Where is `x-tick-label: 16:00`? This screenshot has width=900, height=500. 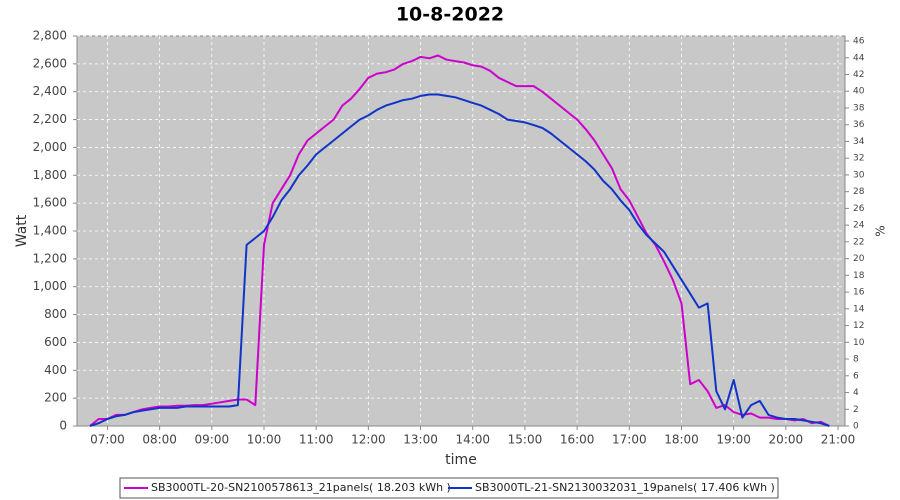
x-tick-label: 16:00 is located at coordinates (577, 440).